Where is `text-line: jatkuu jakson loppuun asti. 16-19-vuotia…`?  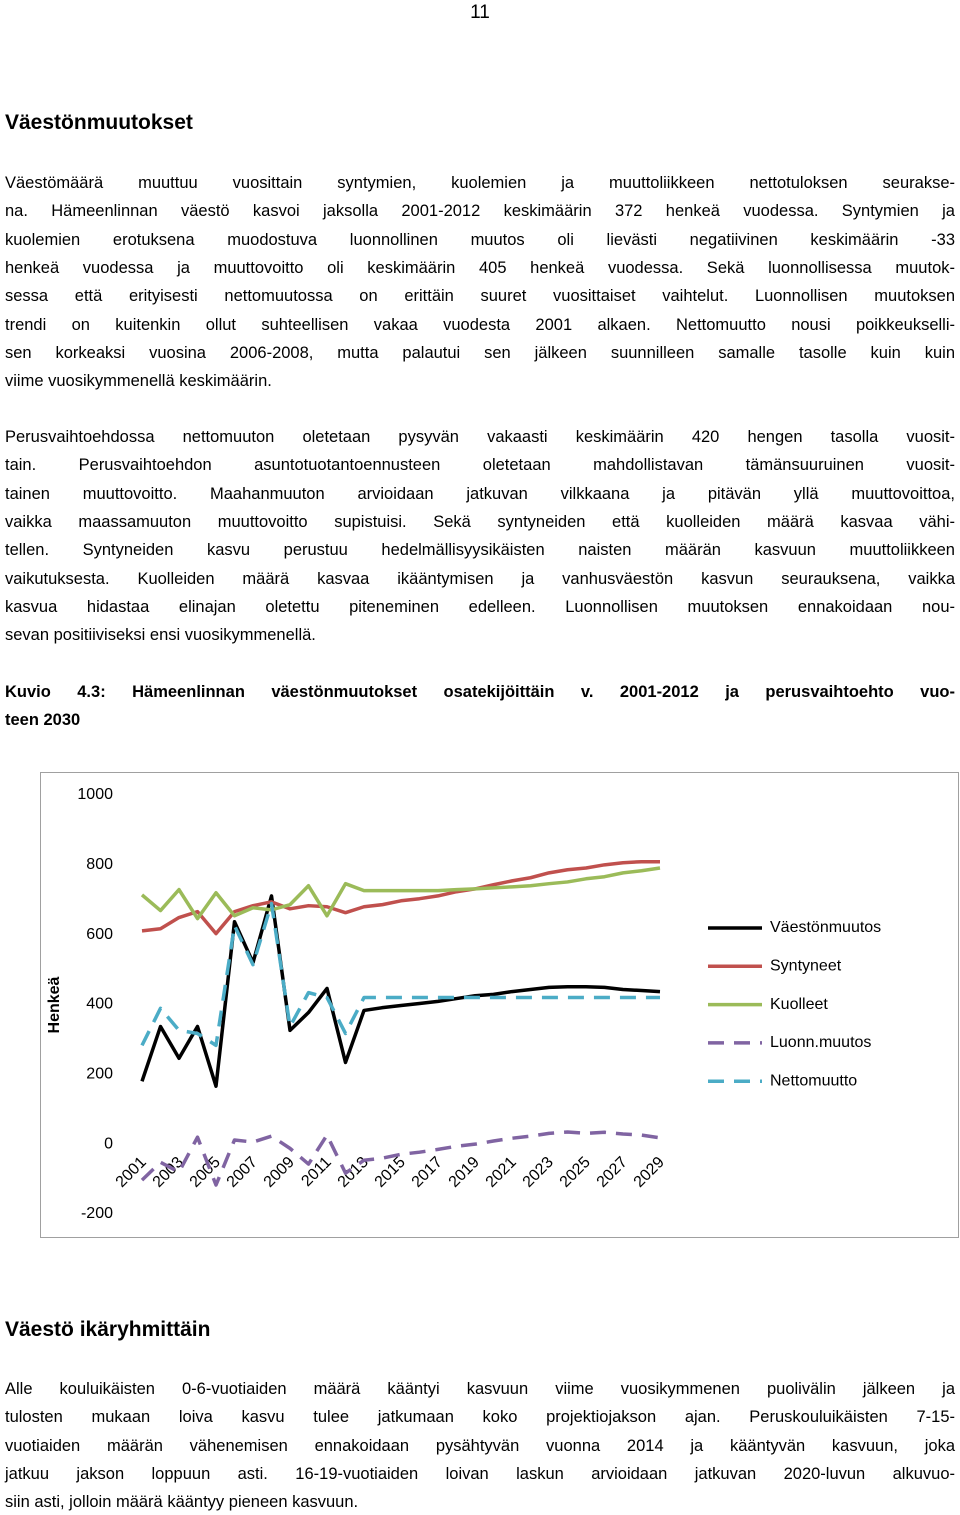
text-line: jatkuu jakson loppuun asti. 16-19-vuotia… is located at coordinates (480, 1473).